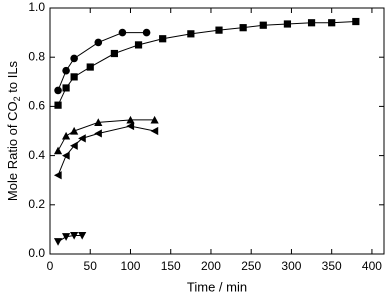 This screenshot has width=392, height=299. I want to click on y-label-text: to ILs, so click(12, 78).